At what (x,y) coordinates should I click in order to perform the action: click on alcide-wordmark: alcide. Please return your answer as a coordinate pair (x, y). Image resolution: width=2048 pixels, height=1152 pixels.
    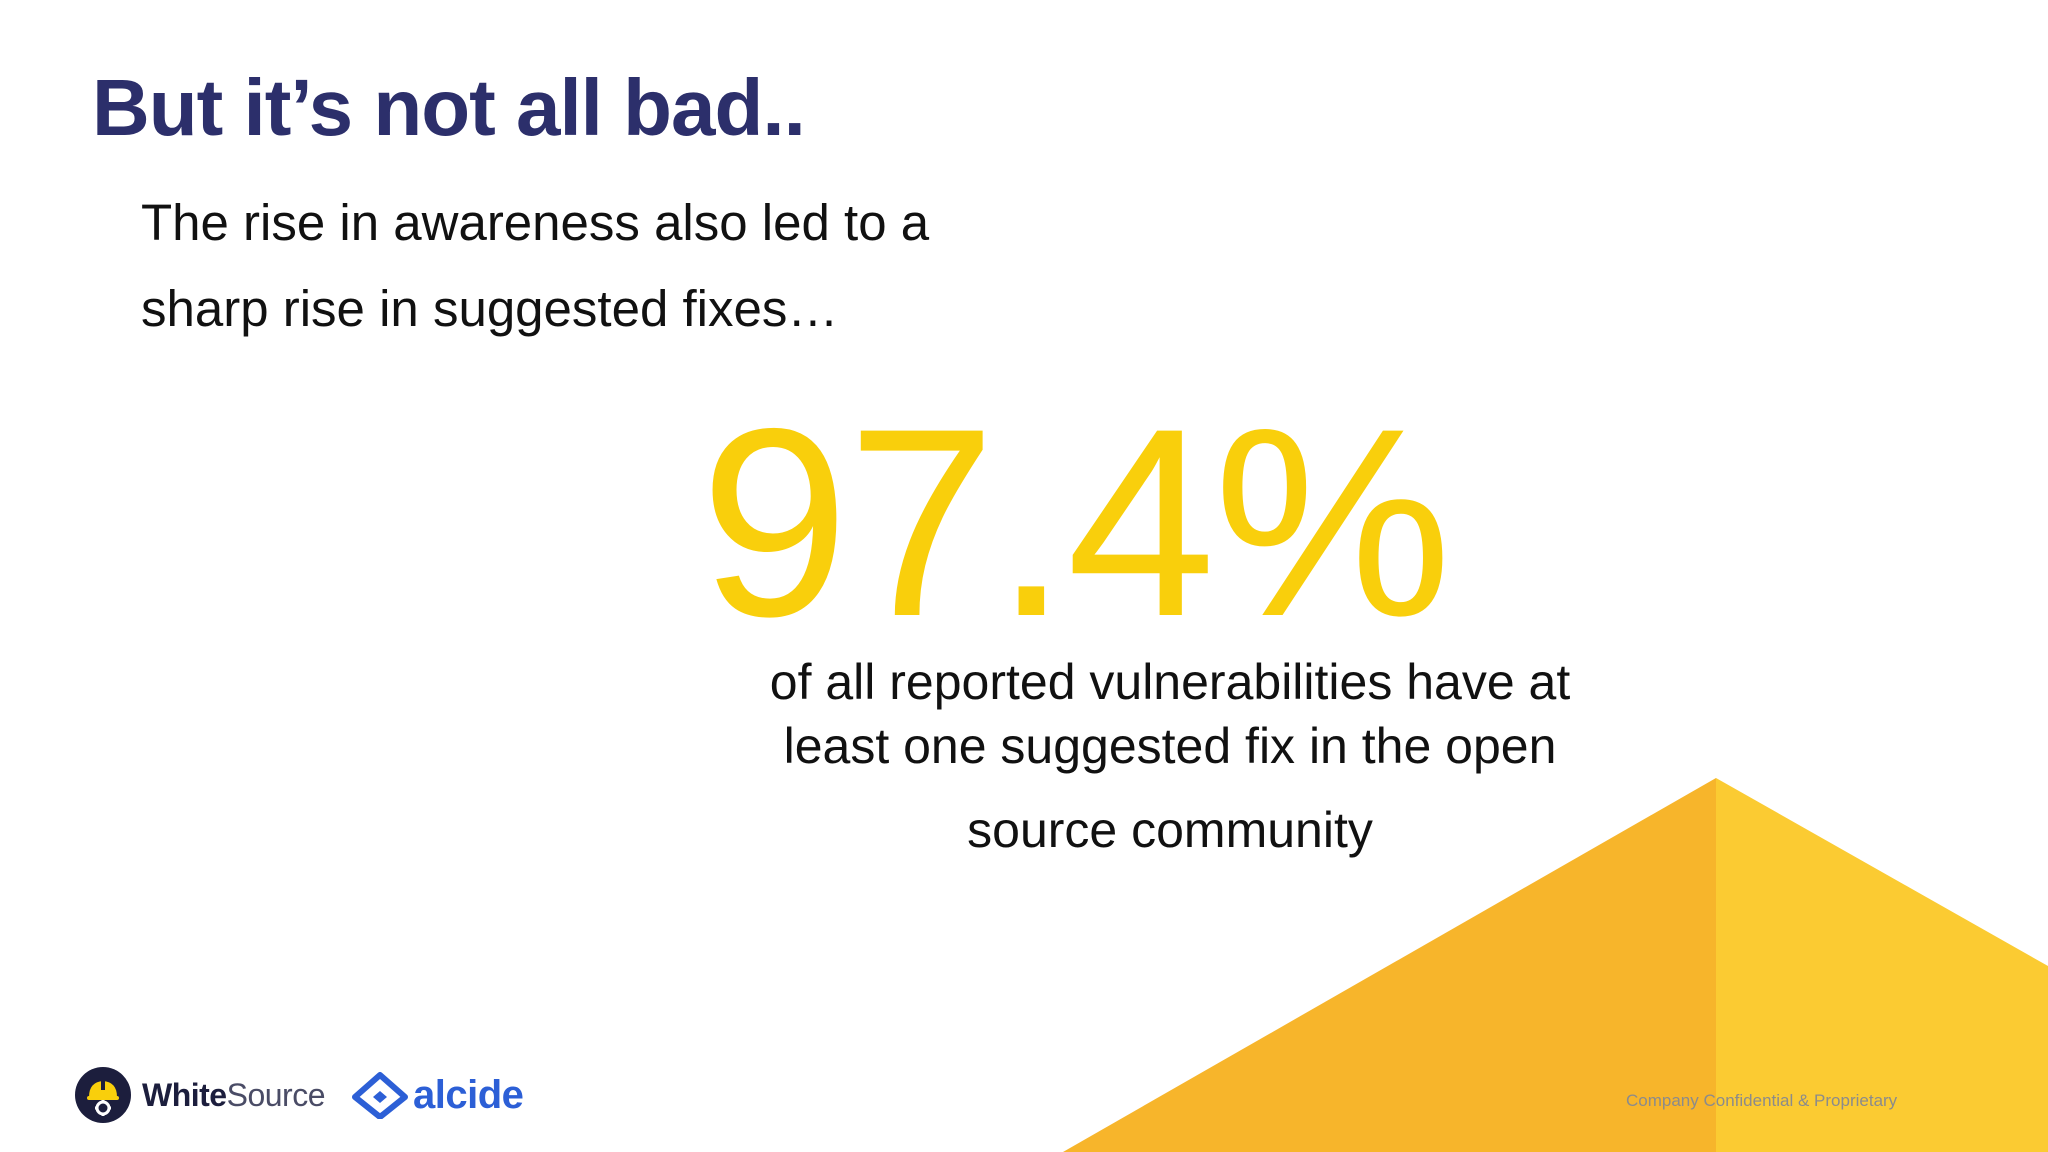
    Looking at the image, I should click on (468, 1094).